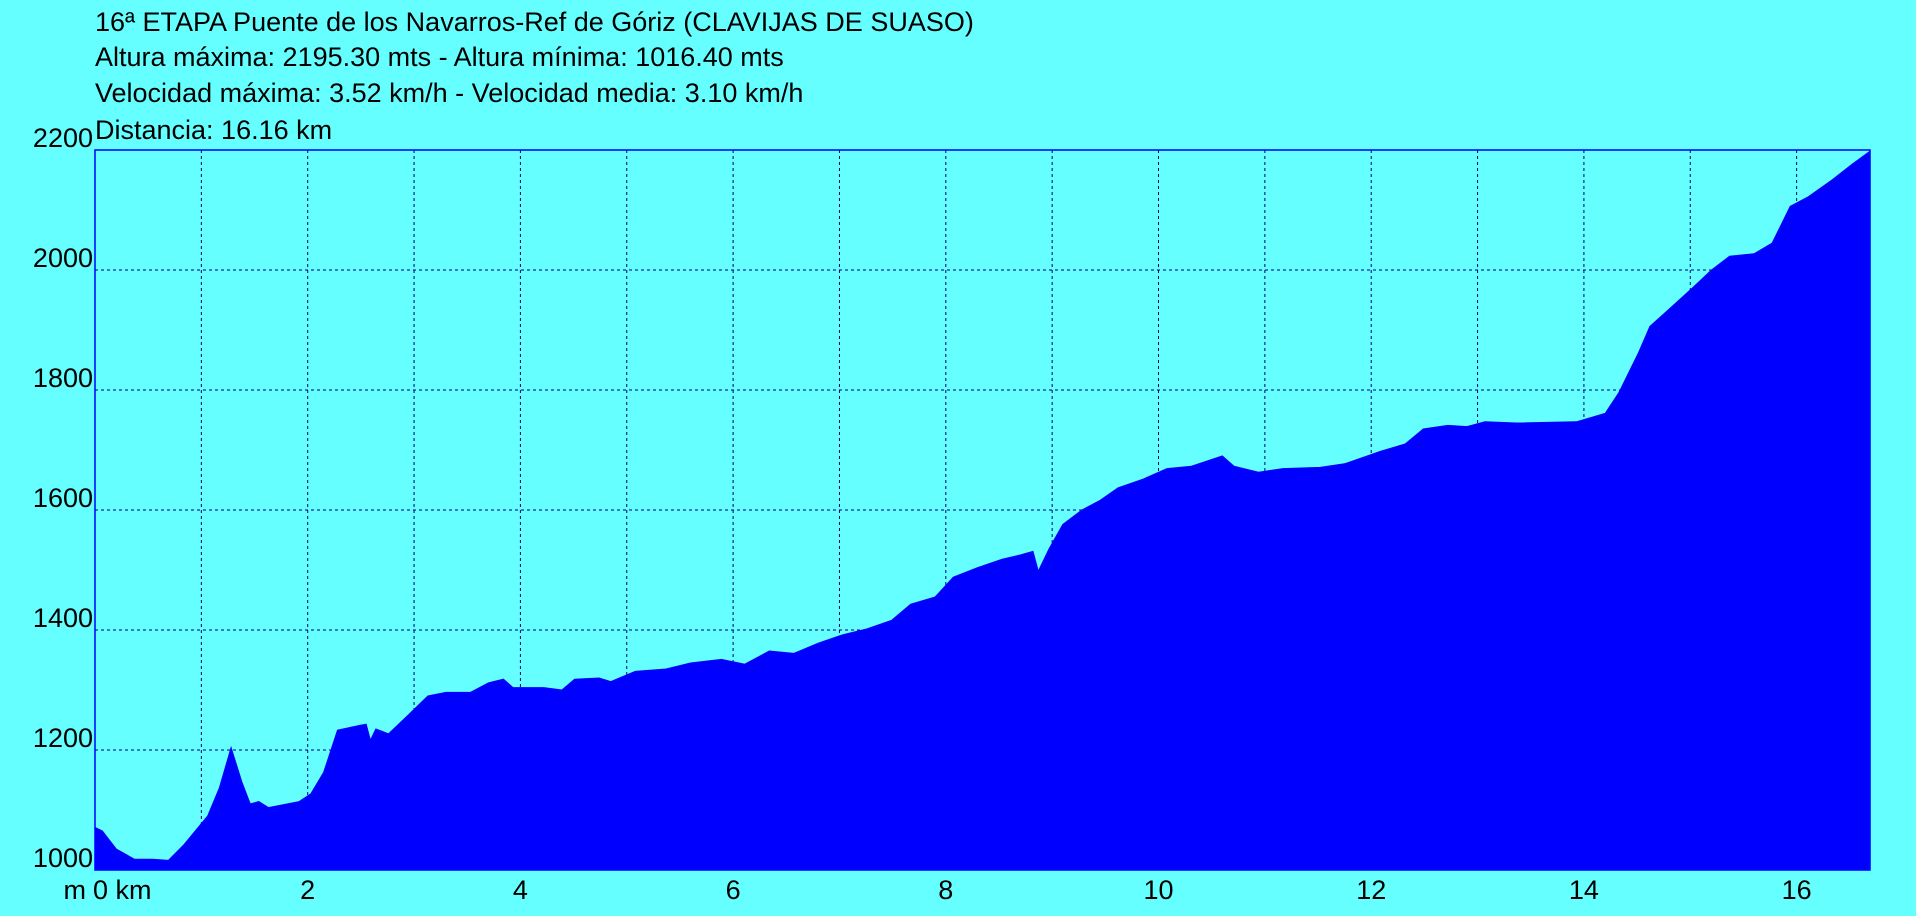  I want to click on subtitle: Distancia: 16.16 km, so click(213, 130).